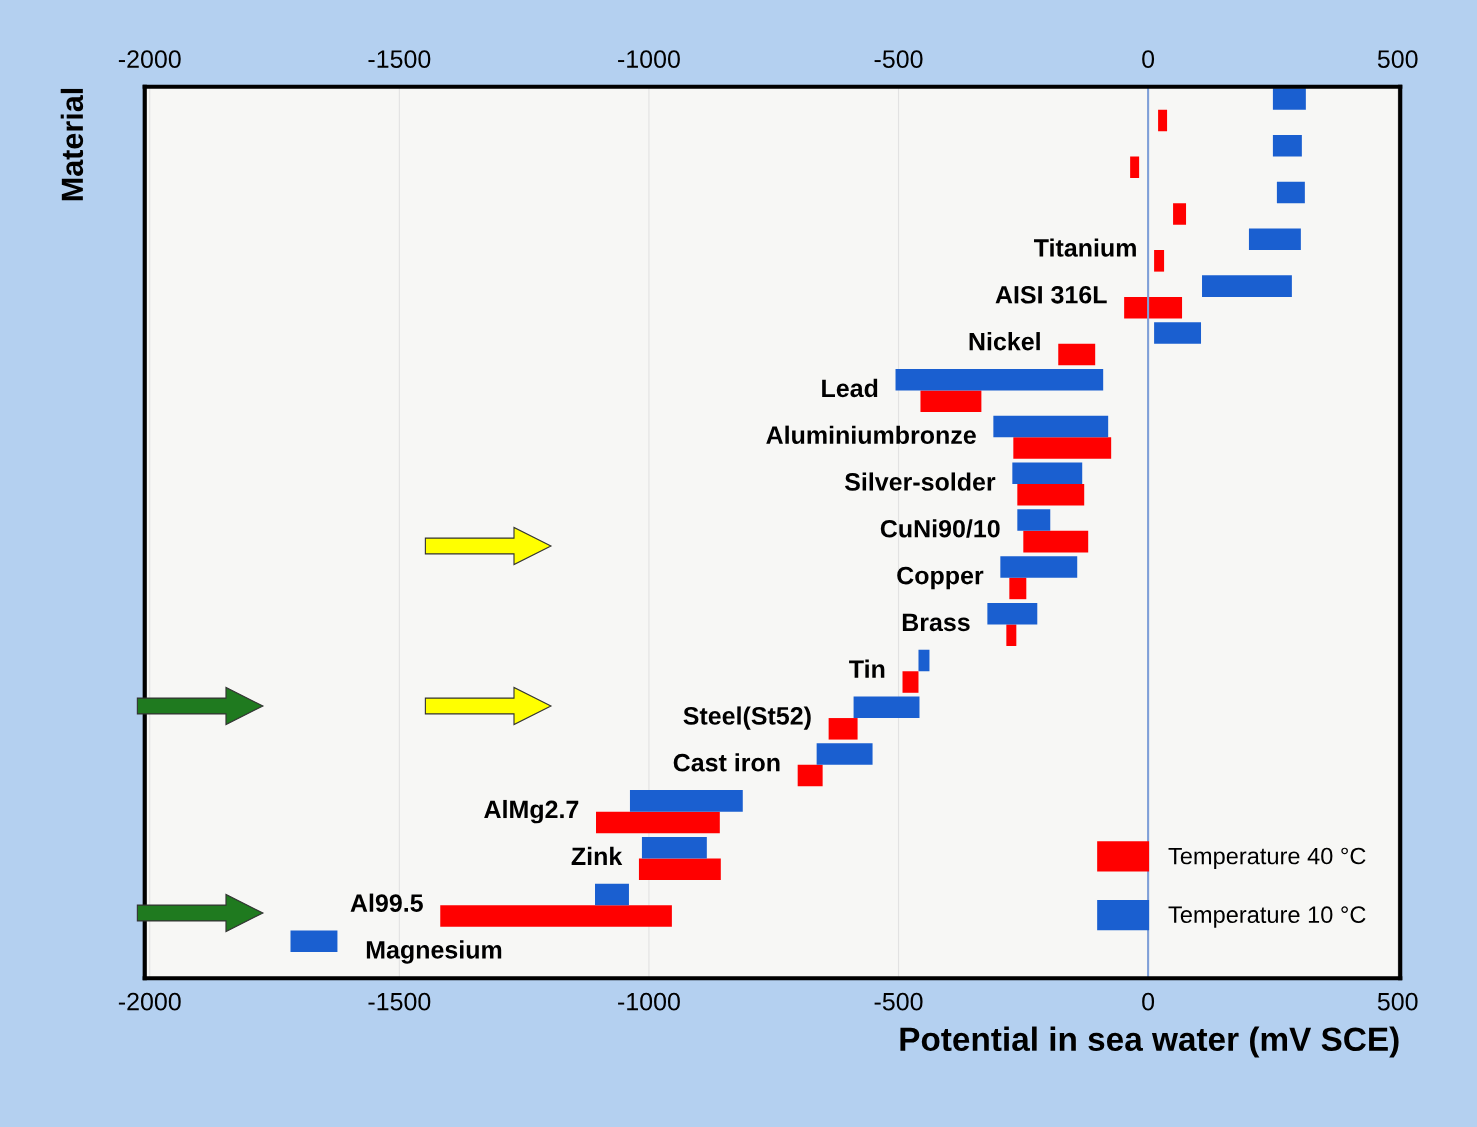  What do you see at coordinates (72, 144) in the screenshot?
I see `y-axis-title: Material` at bounding box center [72, 144].